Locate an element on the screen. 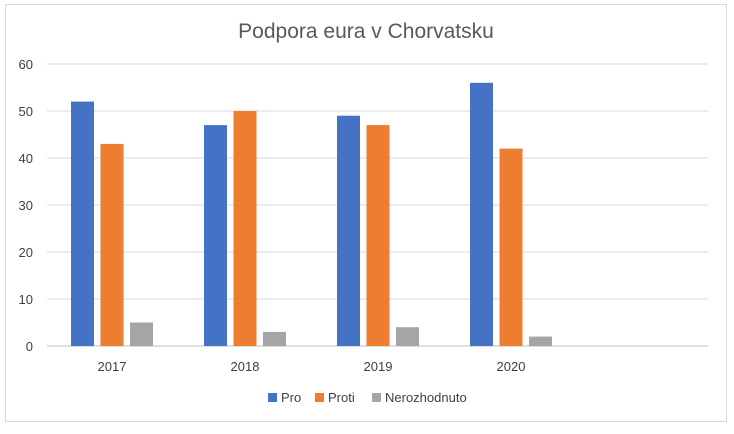 This screenshot has width=734, height=434. legend-label-pro: Pro is located at coordinates (291, 397).